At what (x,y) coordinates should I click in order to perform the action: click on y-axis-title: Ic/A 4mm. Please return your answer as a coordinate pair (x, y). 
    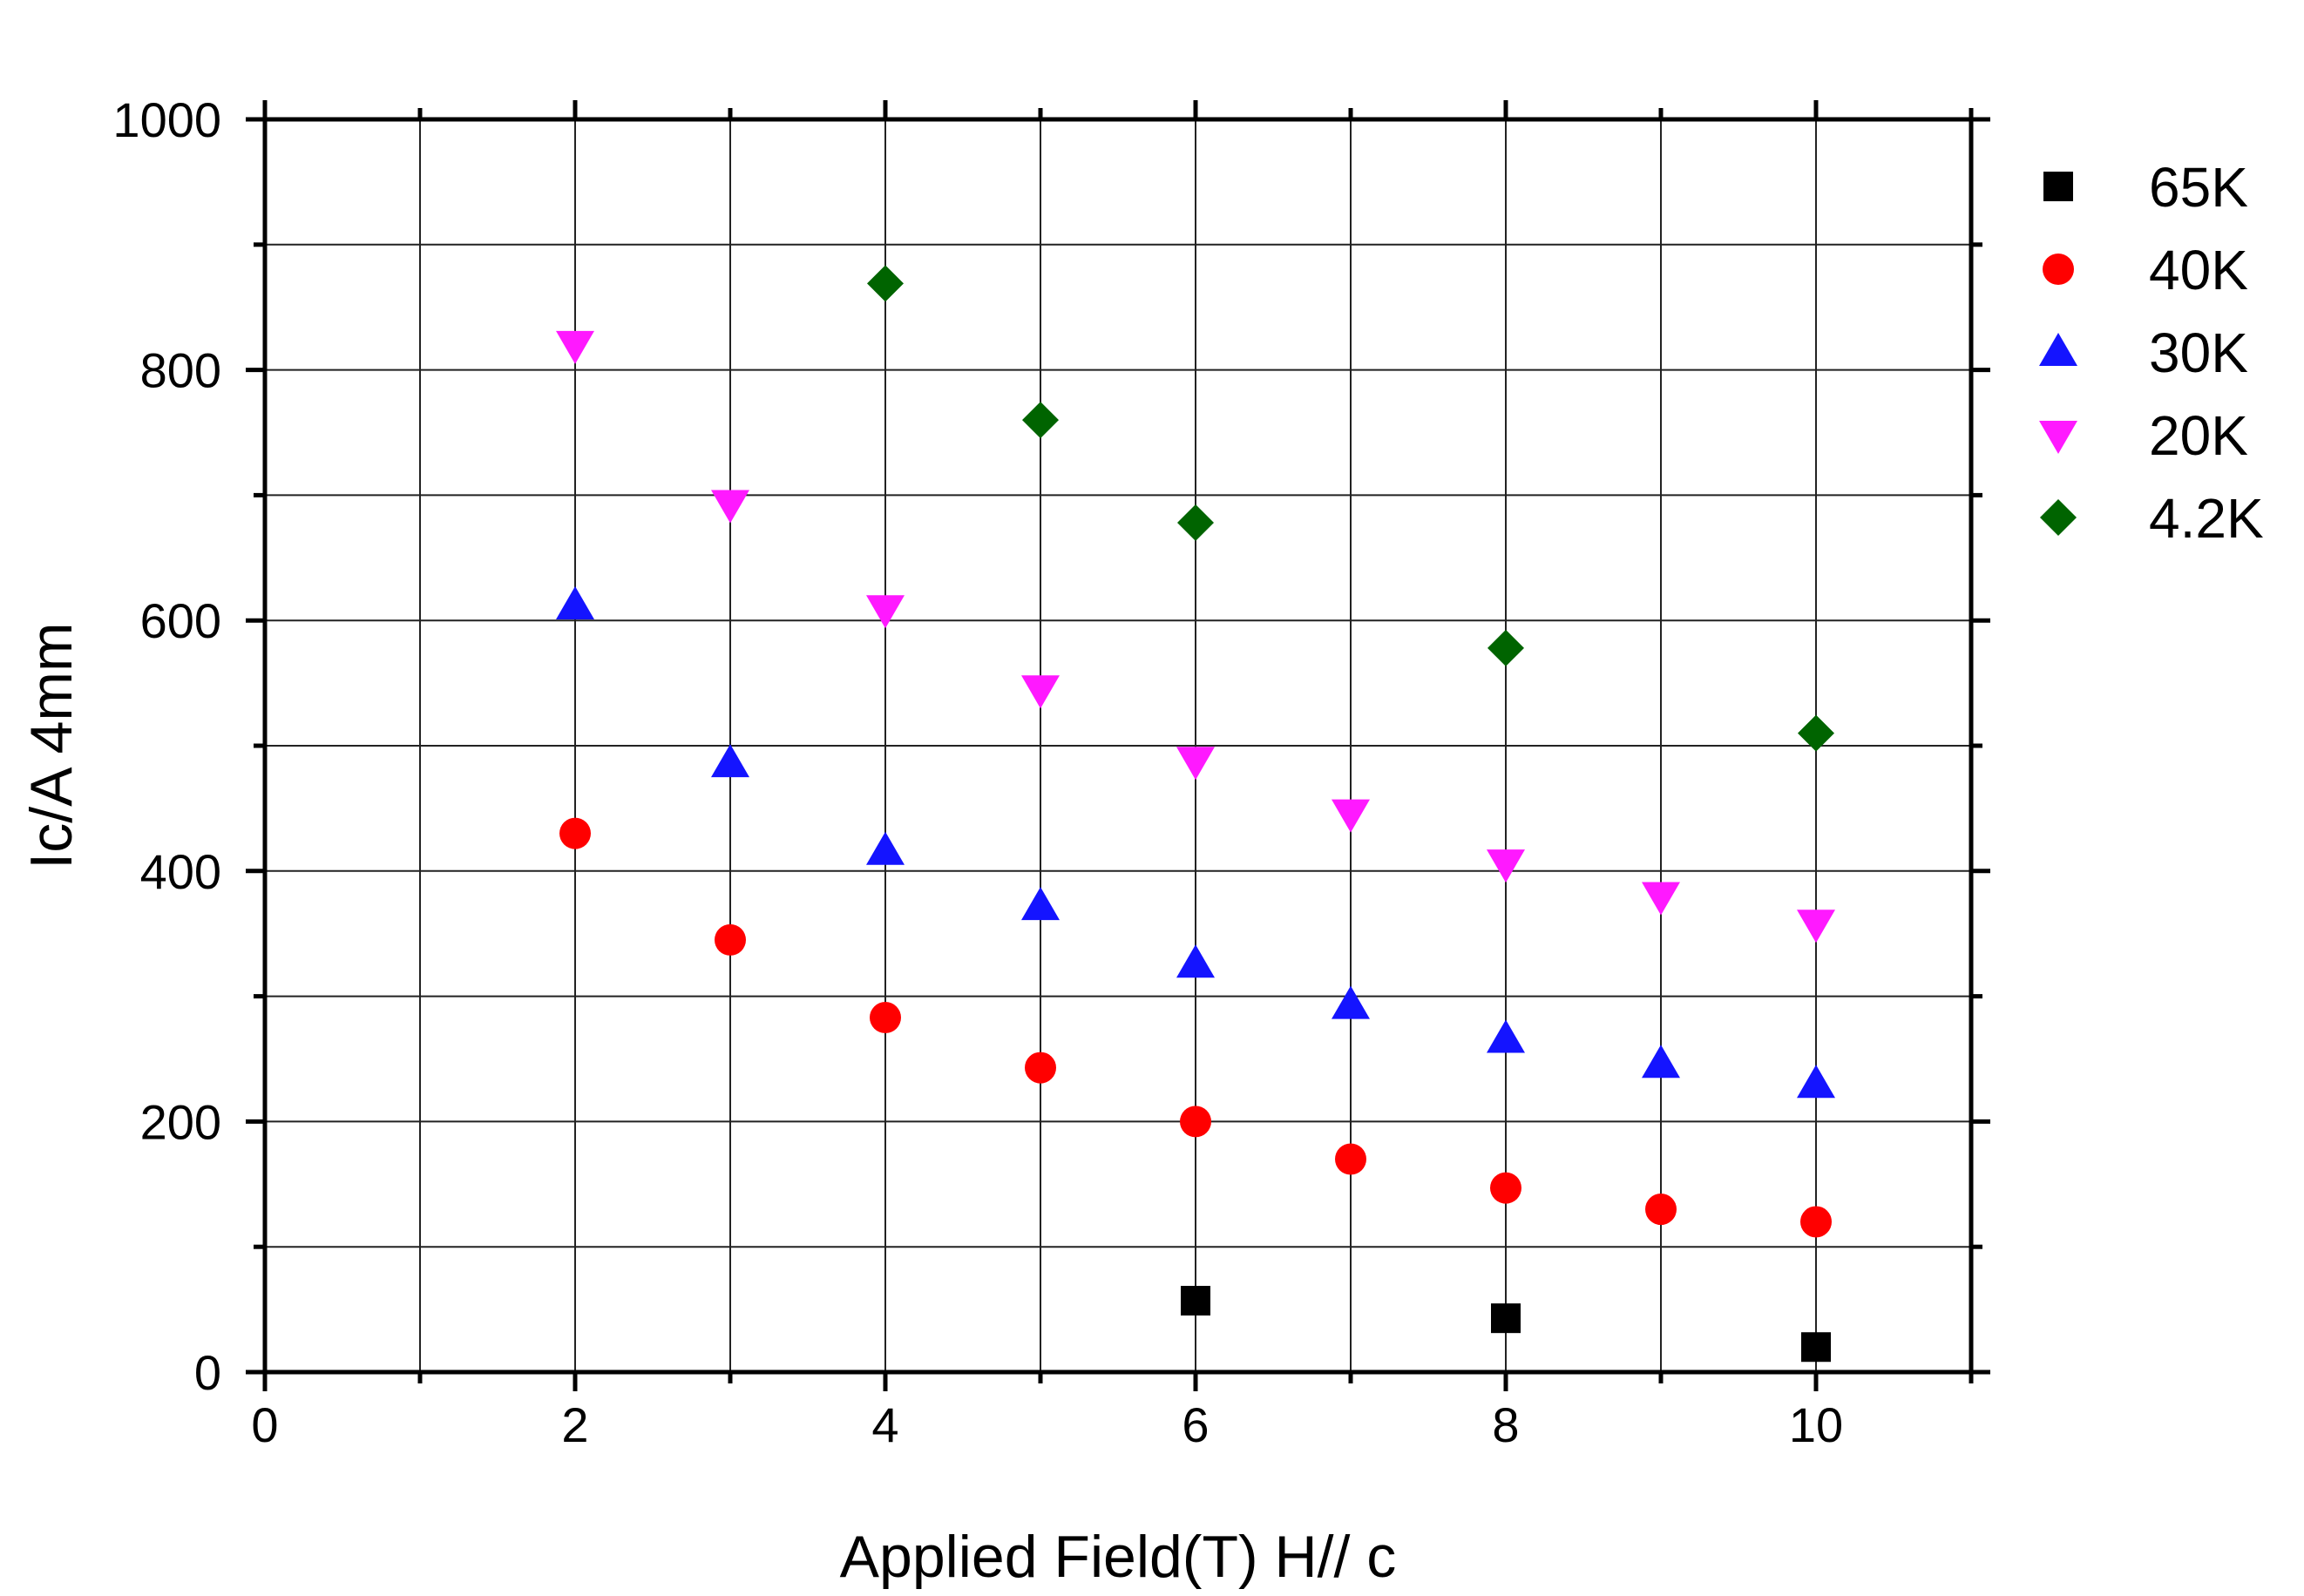
    Looking at the image, I should click on (51, 745).